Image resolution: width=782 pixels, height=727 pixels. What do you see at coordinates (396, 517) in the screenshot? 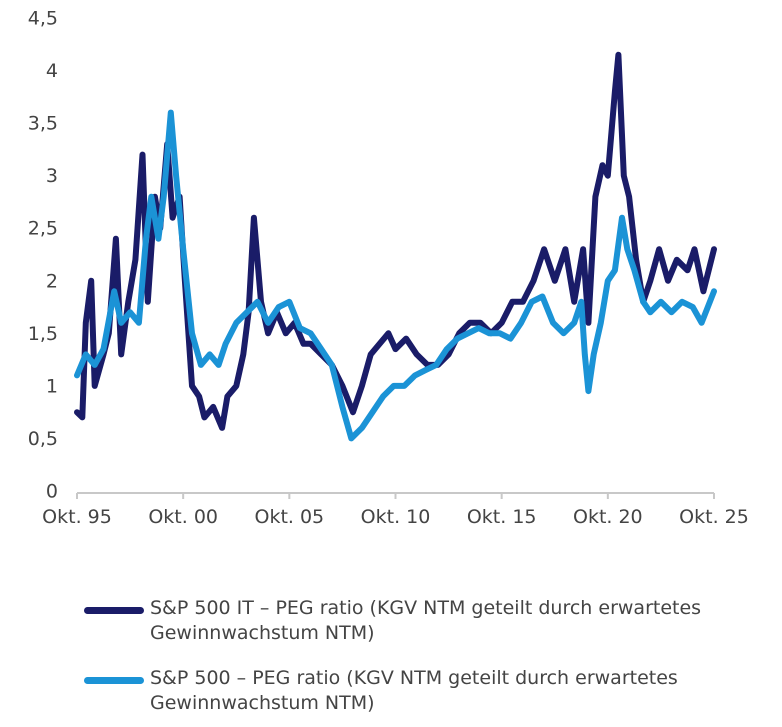
I see `x-tick-label: Okt. 10` at bounding box center [396, 517].